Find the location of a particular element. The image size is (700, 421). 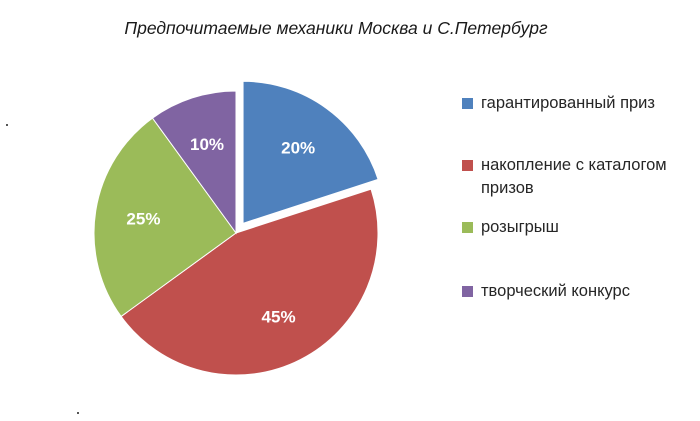

data-label-draw: 25% is located at coordinates (143, 218).